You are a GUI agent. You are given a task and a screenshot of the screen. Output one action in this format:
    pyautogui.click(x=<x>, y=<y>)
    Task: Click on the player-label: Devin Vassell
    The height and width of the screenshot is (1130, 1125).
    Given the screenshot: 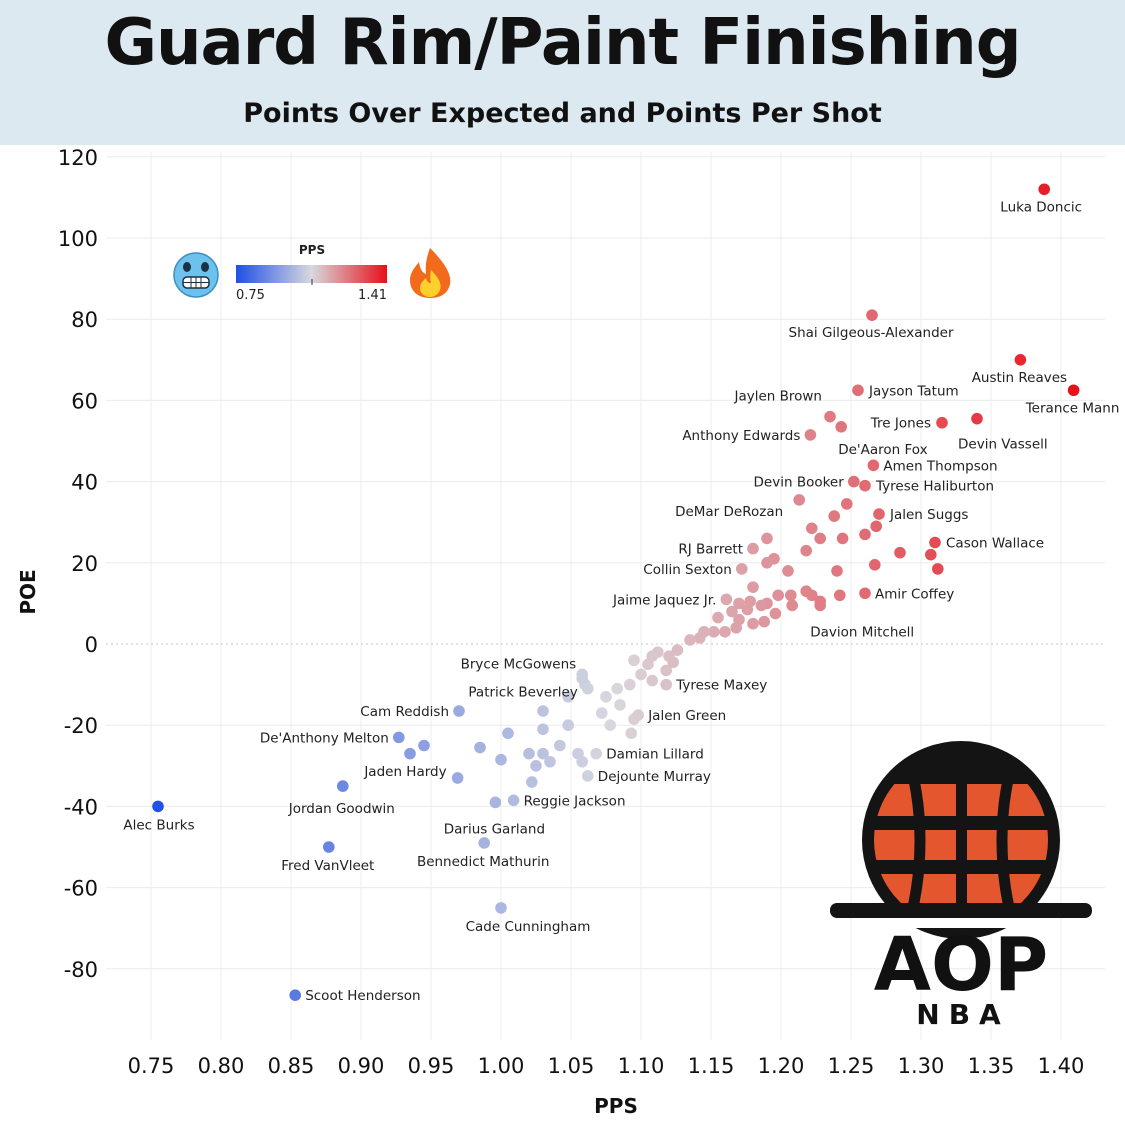 What is the action you would take?
    pyautogui.click(x=1003, y=445)
    